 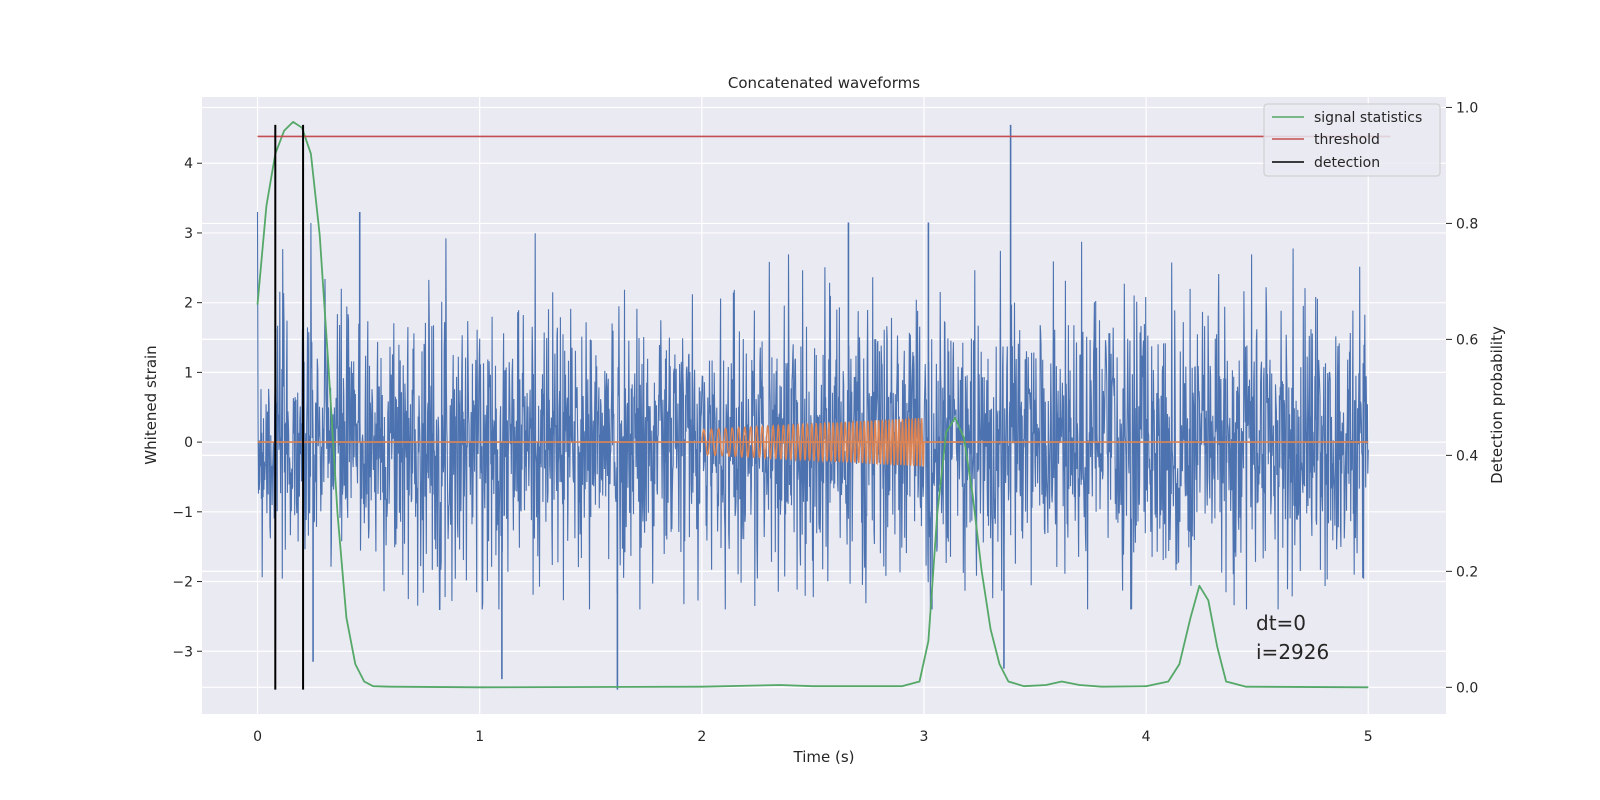 What do you see at coordinates (182, 652) in the screenshot?
I see `y-tick-label: −3` at bounding box center [182, 652].